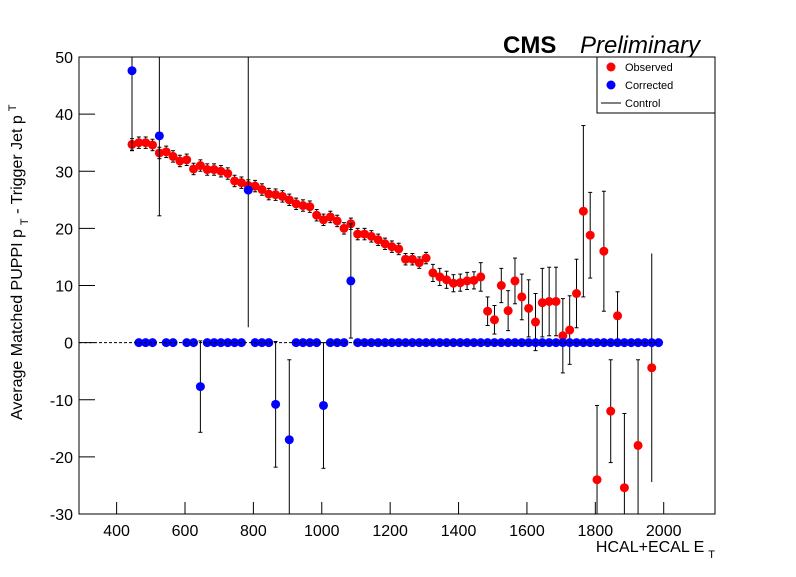  Describe the element at coordinates (61, 458) in the screenshot. I see `y-tick-label: -20` at that location.